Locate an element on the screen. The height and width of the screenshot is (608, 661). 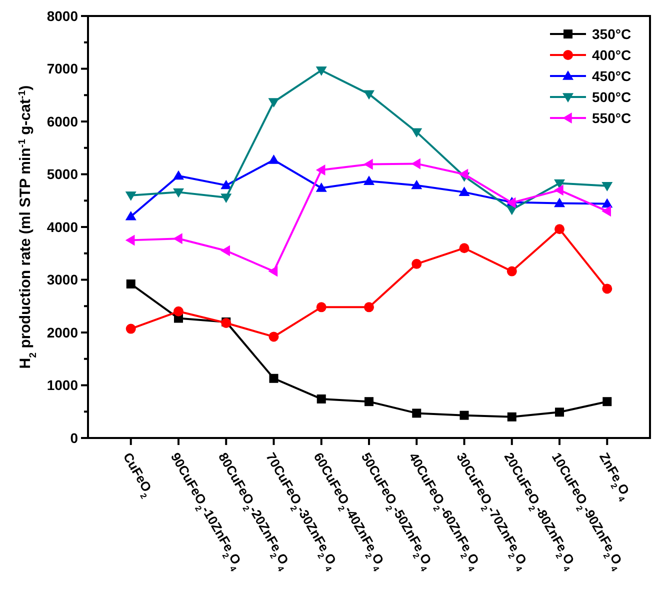
legend-label: 450°C is located at coordinates (612, 76).